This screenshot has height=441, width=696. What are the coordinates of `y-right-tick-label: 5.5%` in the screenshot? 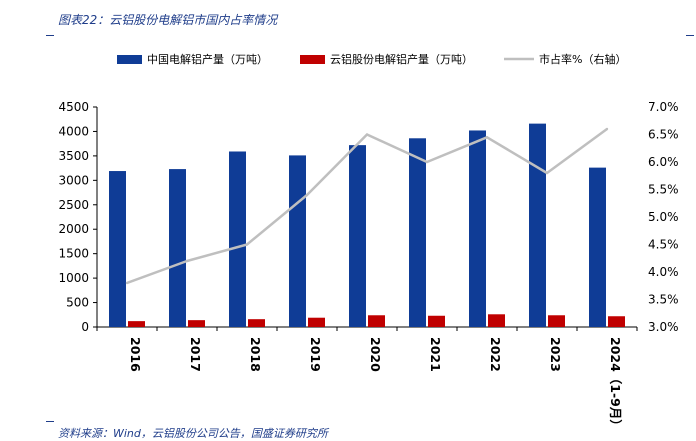 It's located at (663, 190).